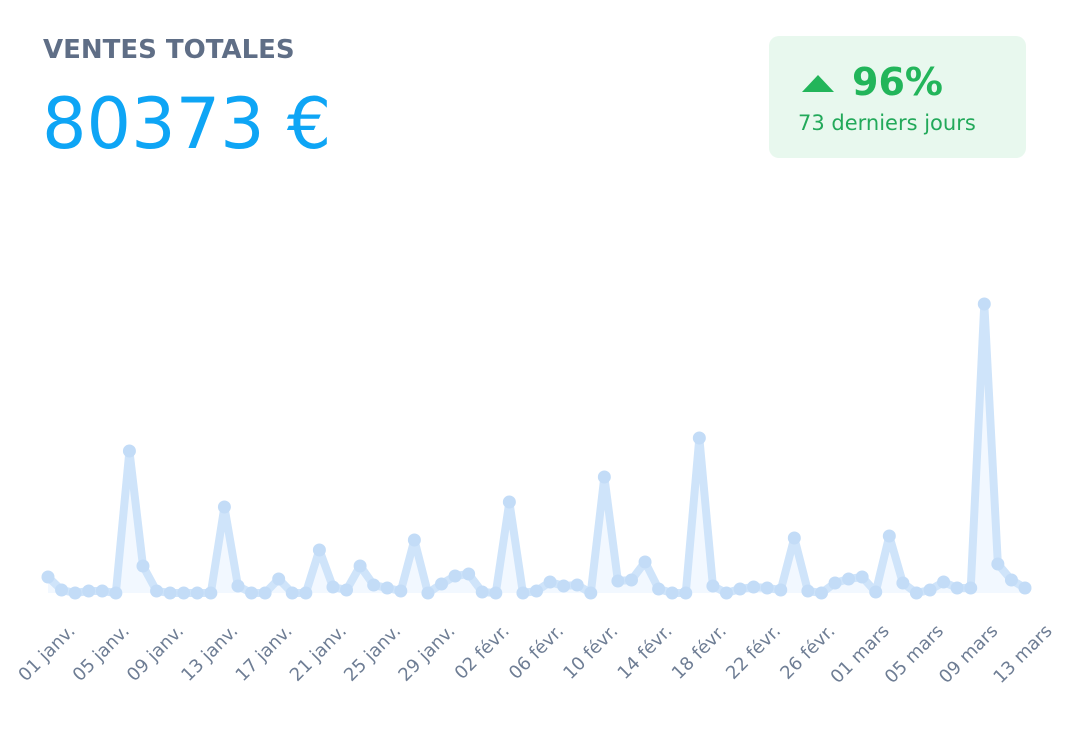 Image resolution: width=1080 pixels, height=731 pixels. Describe the element at coordinates (699, 652) in the screenshot. I see `x-tick-label: 18 févr.` at that location.